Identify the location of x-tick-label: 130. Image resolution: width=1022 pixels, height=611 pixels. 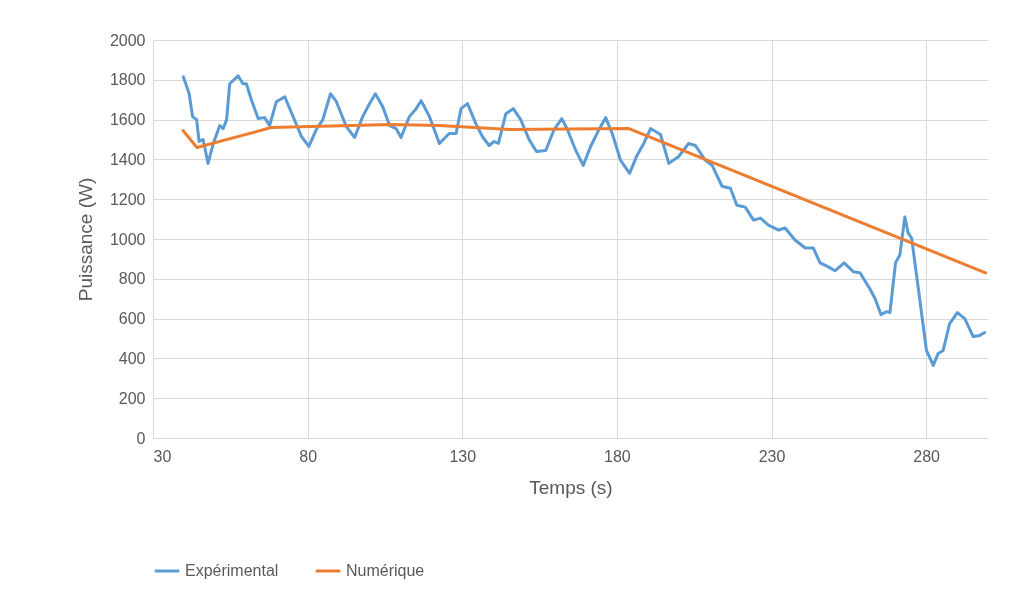
(463, 456).